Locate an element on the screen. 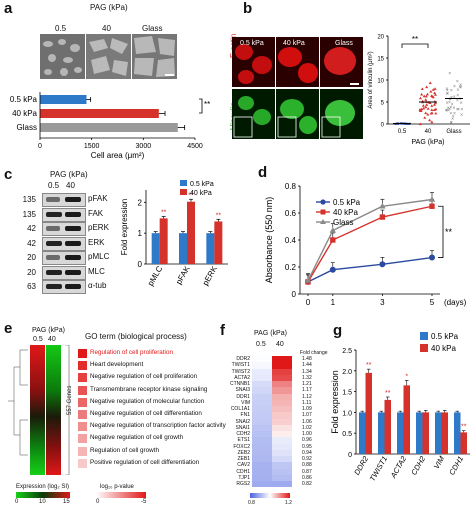 The height and width of the screenshot is (509, 474). fold-change-value: 1.48 is located at coordinates (307, 359).